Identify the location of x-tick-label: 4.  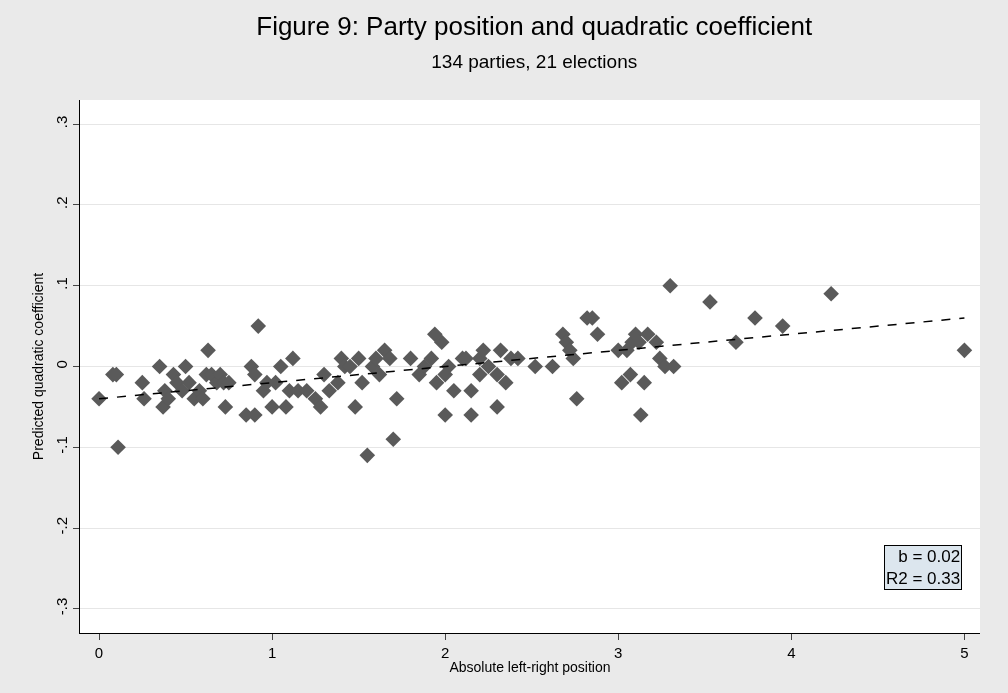
(791, 652).